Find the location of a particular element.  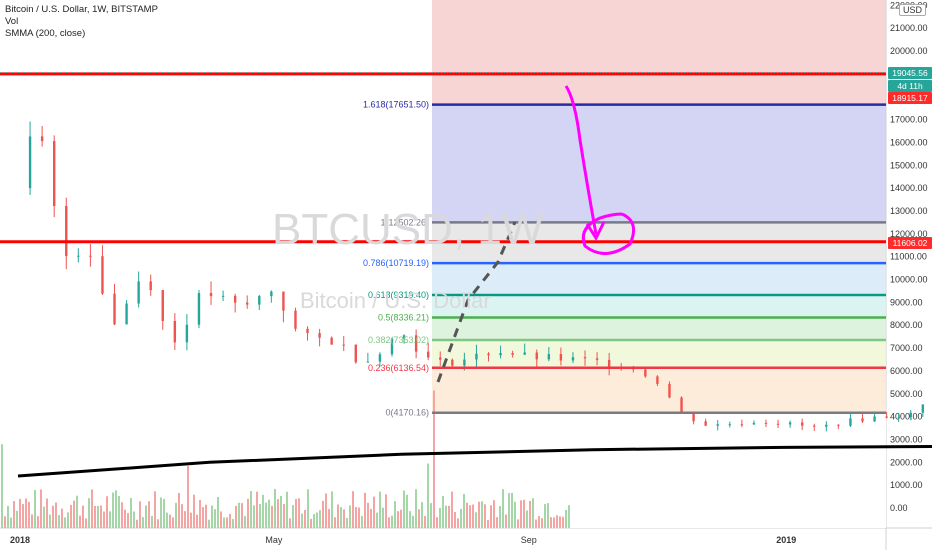

lower-level-tag: 11606.02 is located at coordinates (910, 243).